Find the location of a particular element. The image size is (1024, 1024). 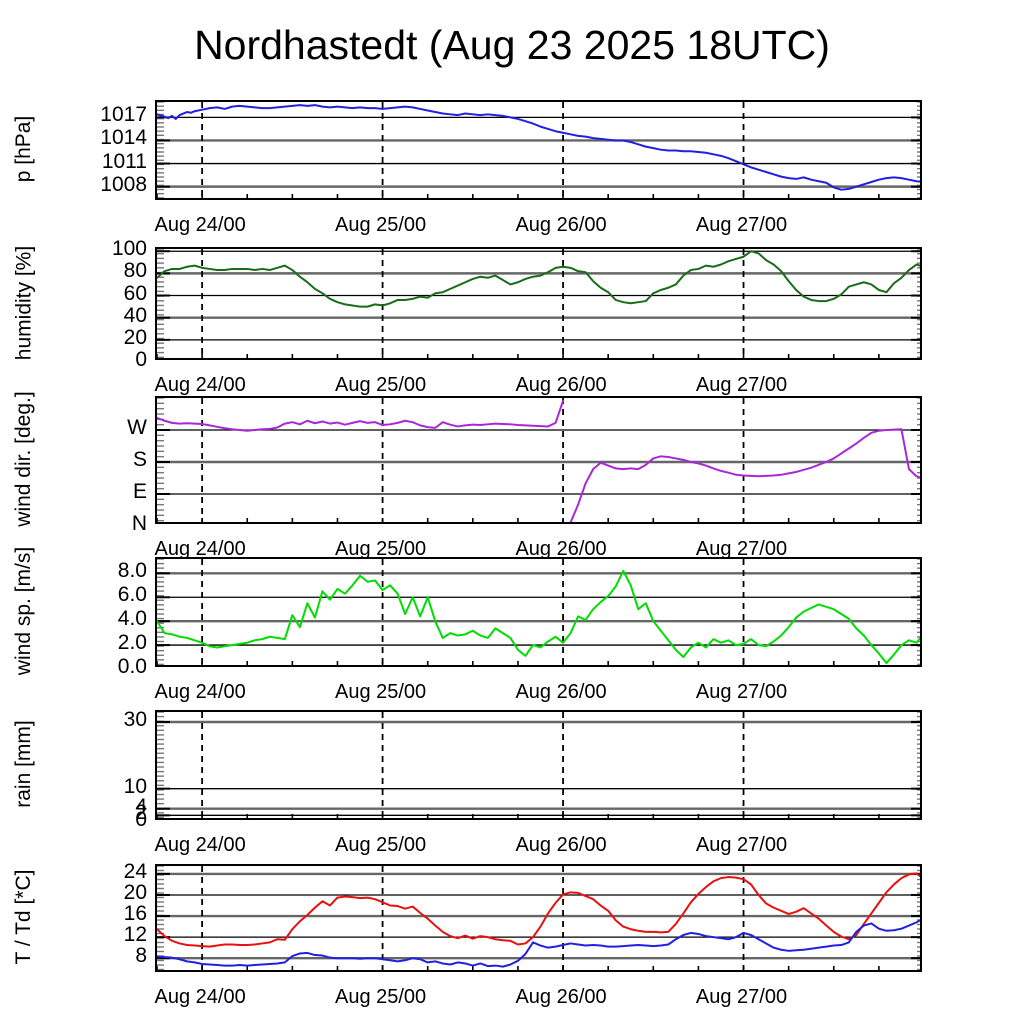

ytick-label-wind_direction: N is located at coordinates (139, 523).